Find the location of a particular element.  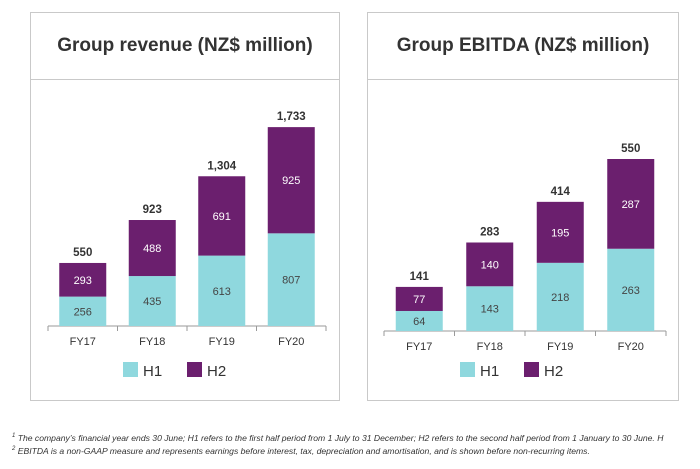

revenue-bar-h1-fy20 is located at coordinates (291, 279).